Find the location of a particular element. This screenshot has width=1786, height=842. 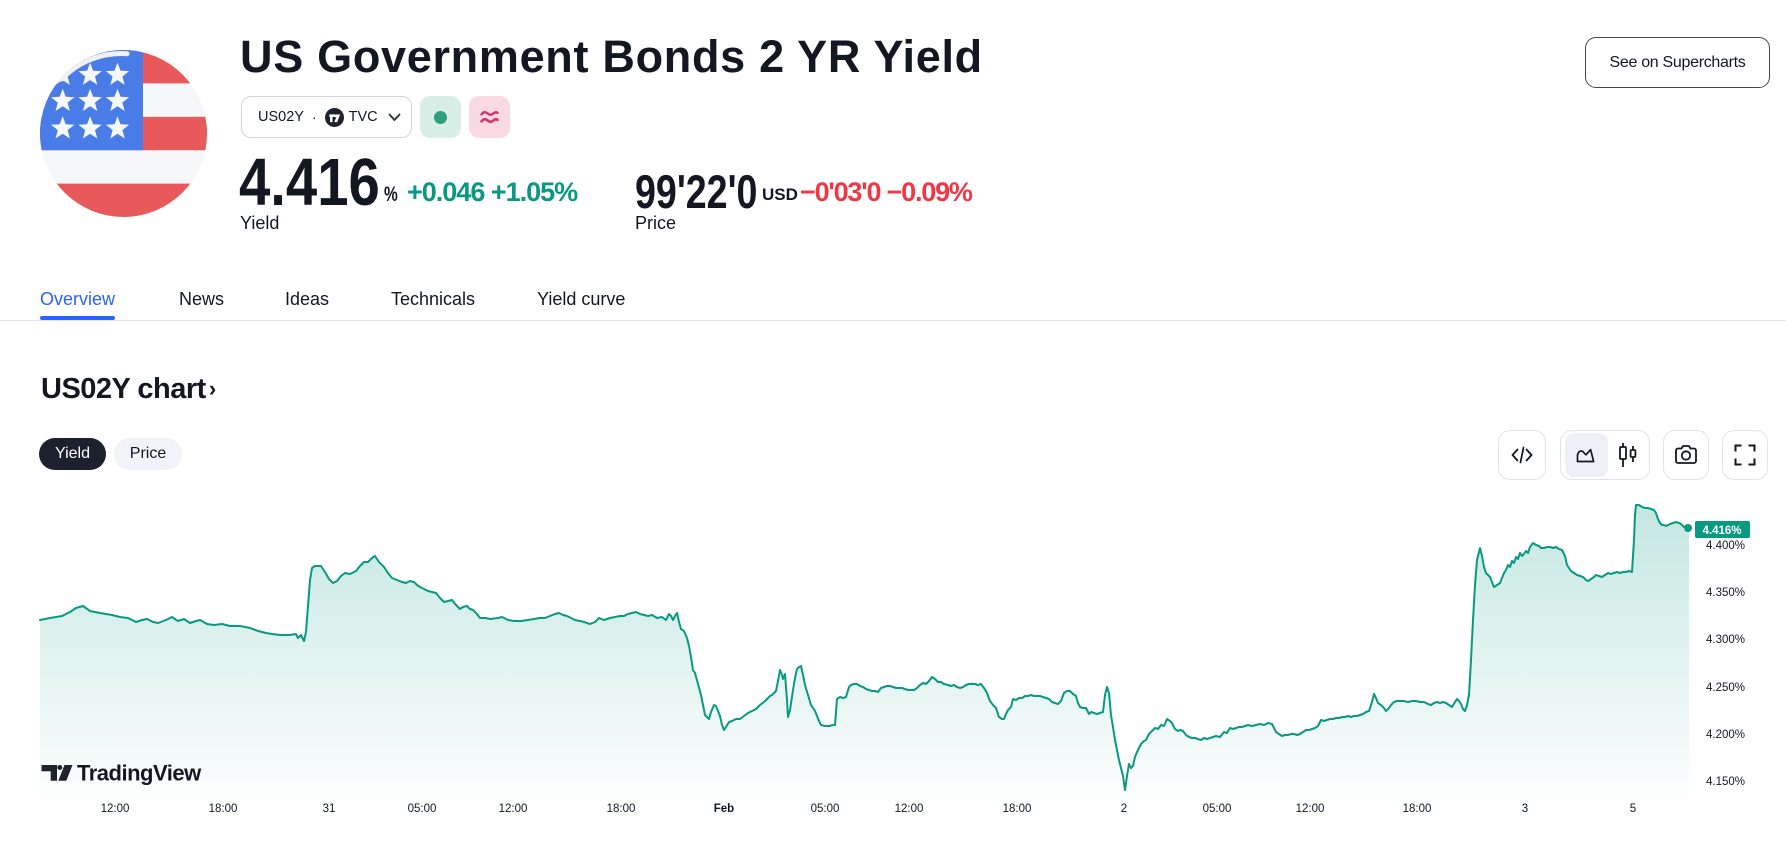

svg-text: 5 is located at coordinates (1633, 809).